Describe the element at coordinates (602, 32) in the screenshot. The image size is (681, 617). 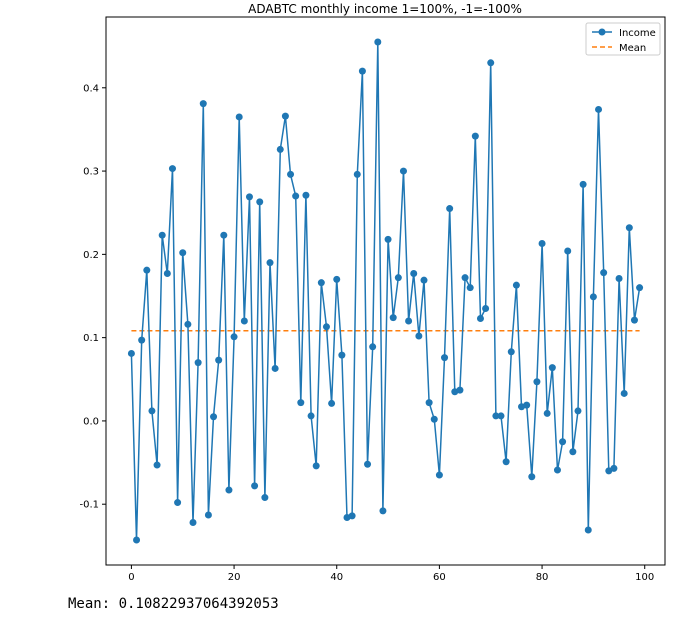
I see `legend-income-marker` at that location.